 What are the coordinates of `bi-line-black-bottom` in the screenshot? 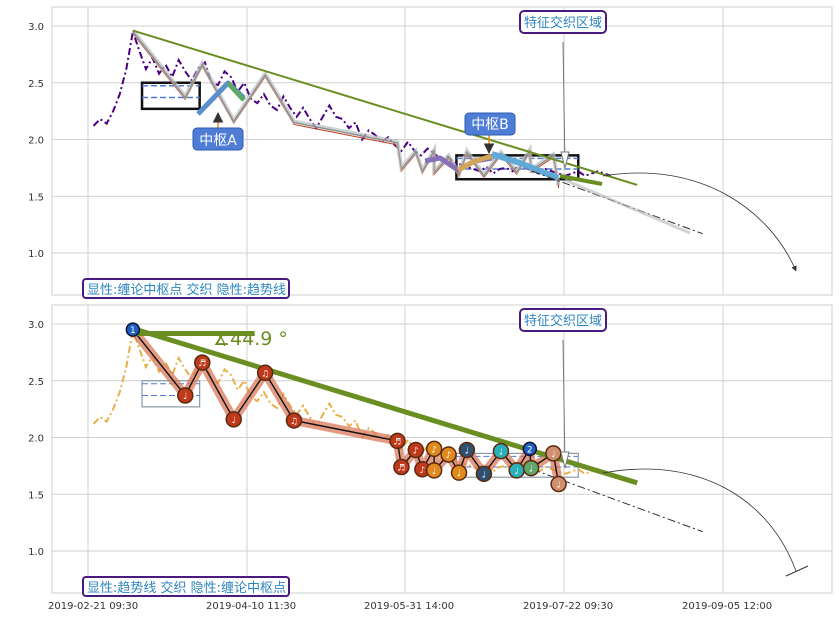 It's located at (346, 407).